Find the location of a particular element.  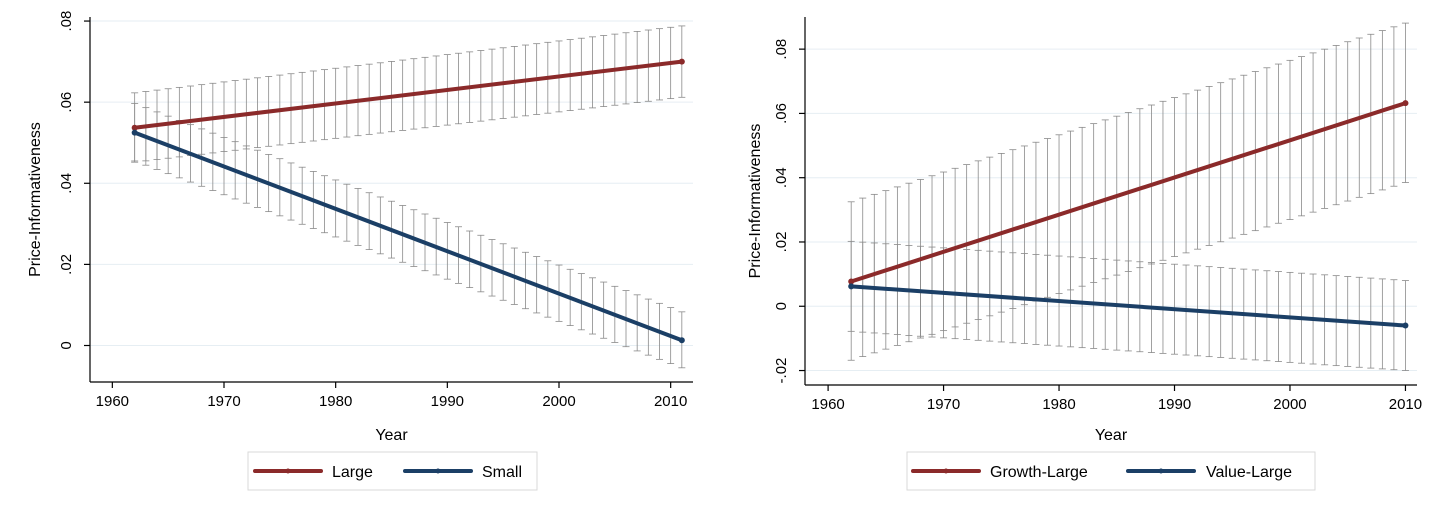

legend-label: Value-Large is located at coordinates (1249, 472).